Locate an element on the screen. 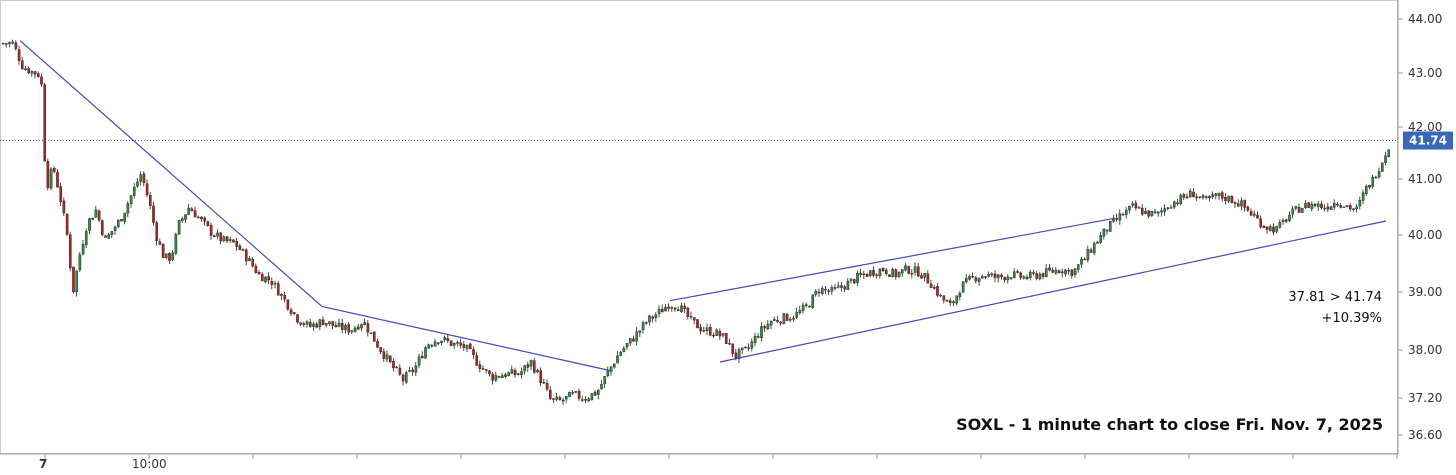 The width and height of the screenshot is (1456, 475). y-tick-label: 44.00 is located at coordinates (1425, 19).